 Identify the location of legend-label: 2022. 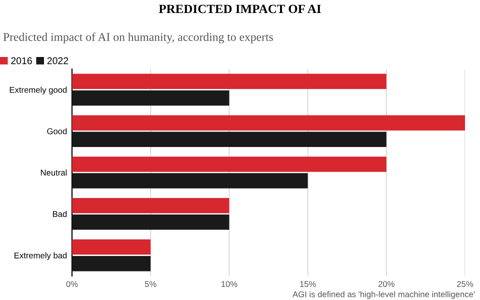
(57, 60).